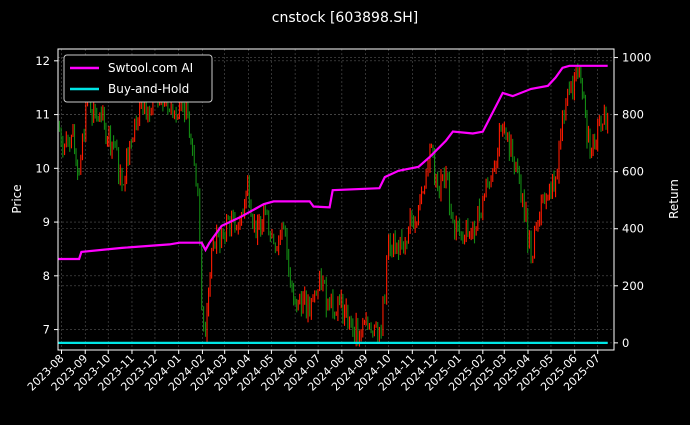 Image resolution: width=690 pixels, height=425 pixels. I want to click on y-tick-label-right: 200, so click(633, 286).